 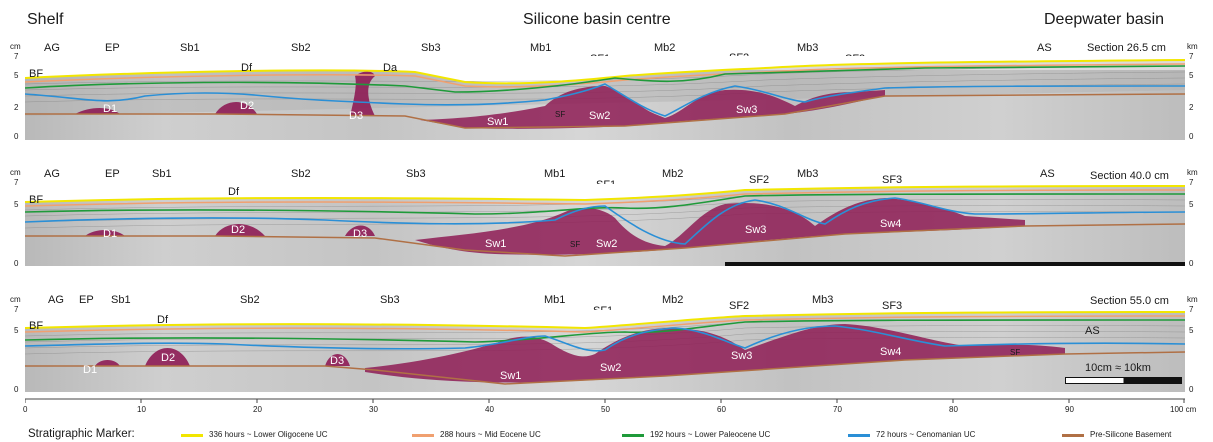 What do you see at coordinates (162, 320) in the screenshot?
I see `panel3-label-df: Df` at bounding box center [162, 320].